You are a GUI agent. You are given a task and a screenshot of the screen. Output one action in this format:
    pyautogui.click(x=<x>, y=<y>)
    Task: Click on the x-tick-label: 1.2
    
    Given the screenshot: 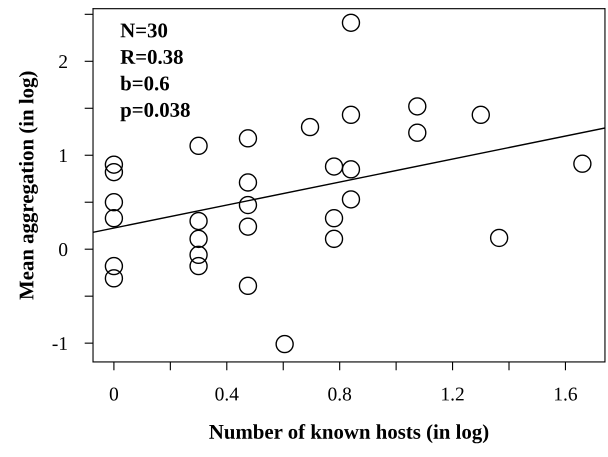 What is the action you would take?
    pyautogui.click(x=453, y=394)
    